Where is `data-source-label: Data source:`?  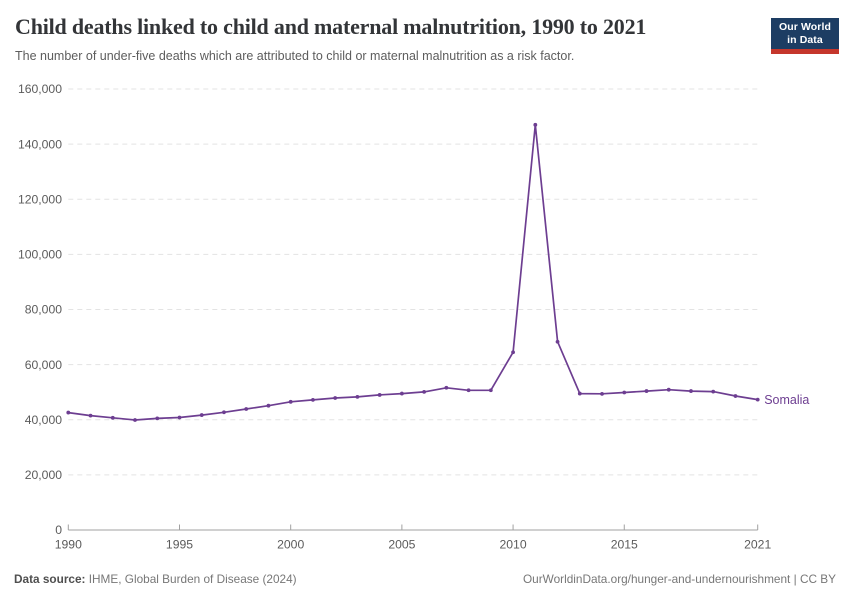
data-source-label: Data source: is located at coordinates (50, 579).